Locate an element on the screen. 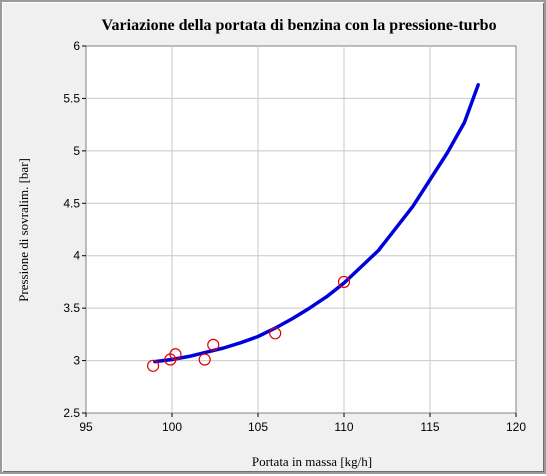 The width and height of the screenshot is (546, 476). y-tick-label: 5.5 is located at coordinates (71, 98).